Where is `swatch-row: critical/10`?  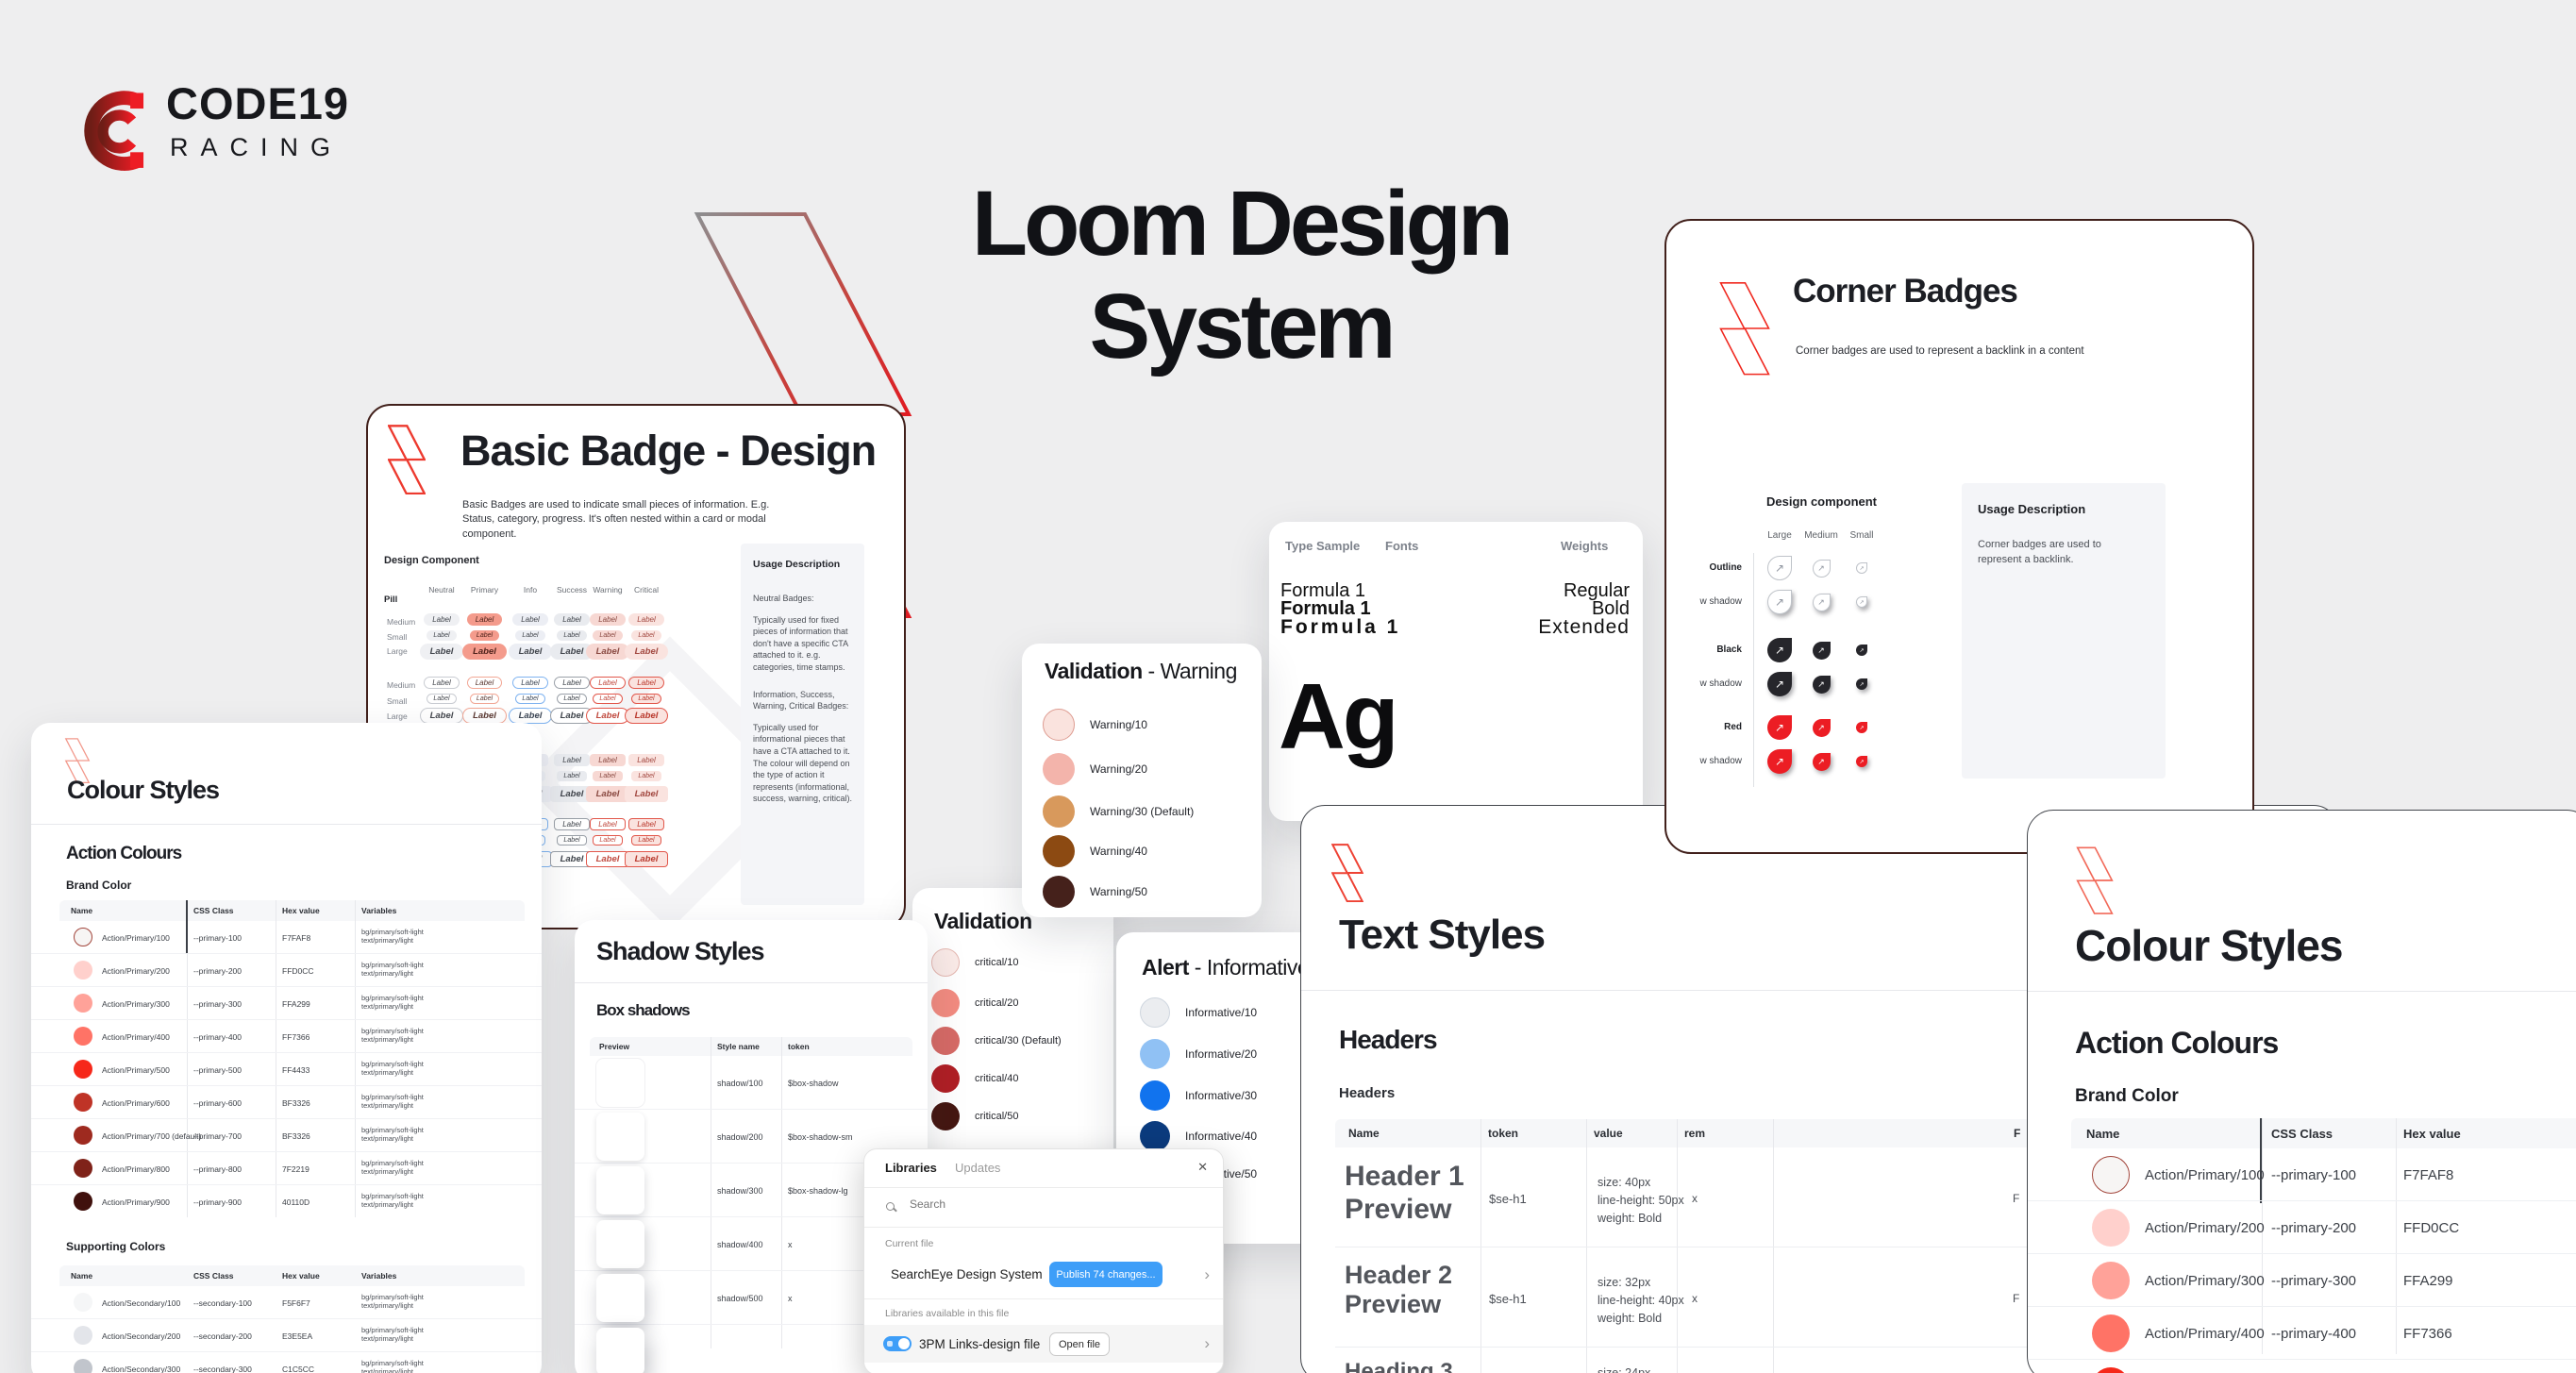 swatch-row: critical/10 is located at coordinates (974, 962).